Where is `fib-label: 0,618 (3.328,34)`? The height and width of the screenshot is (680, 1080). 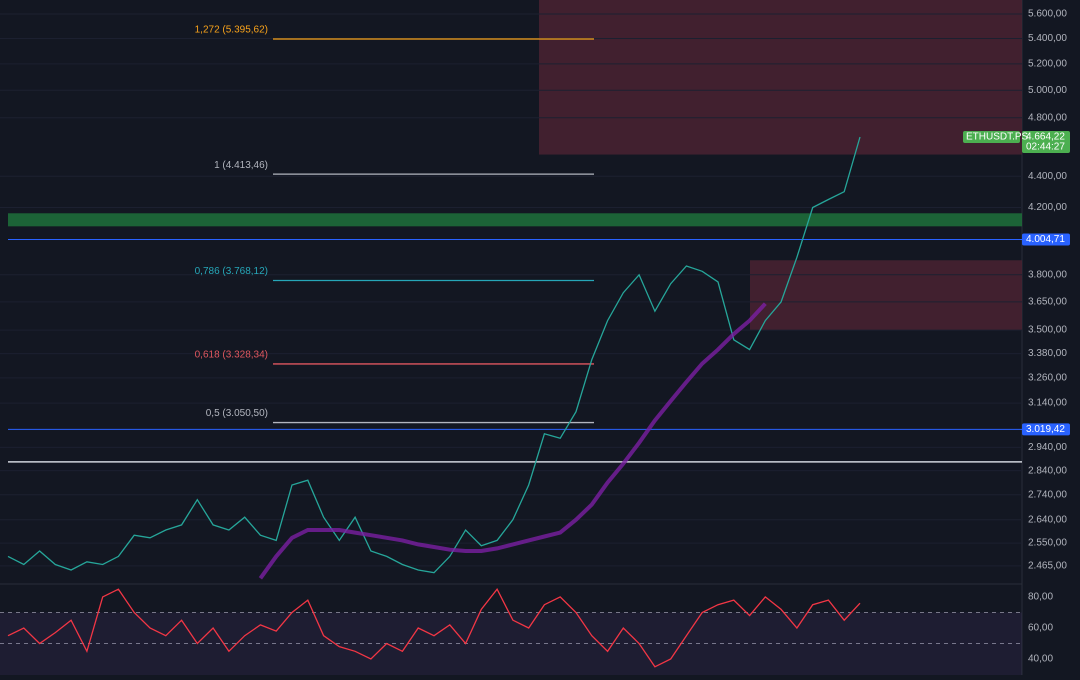 fib-label: 0,618 (3.328,34) is located at coordinates (231, 355).